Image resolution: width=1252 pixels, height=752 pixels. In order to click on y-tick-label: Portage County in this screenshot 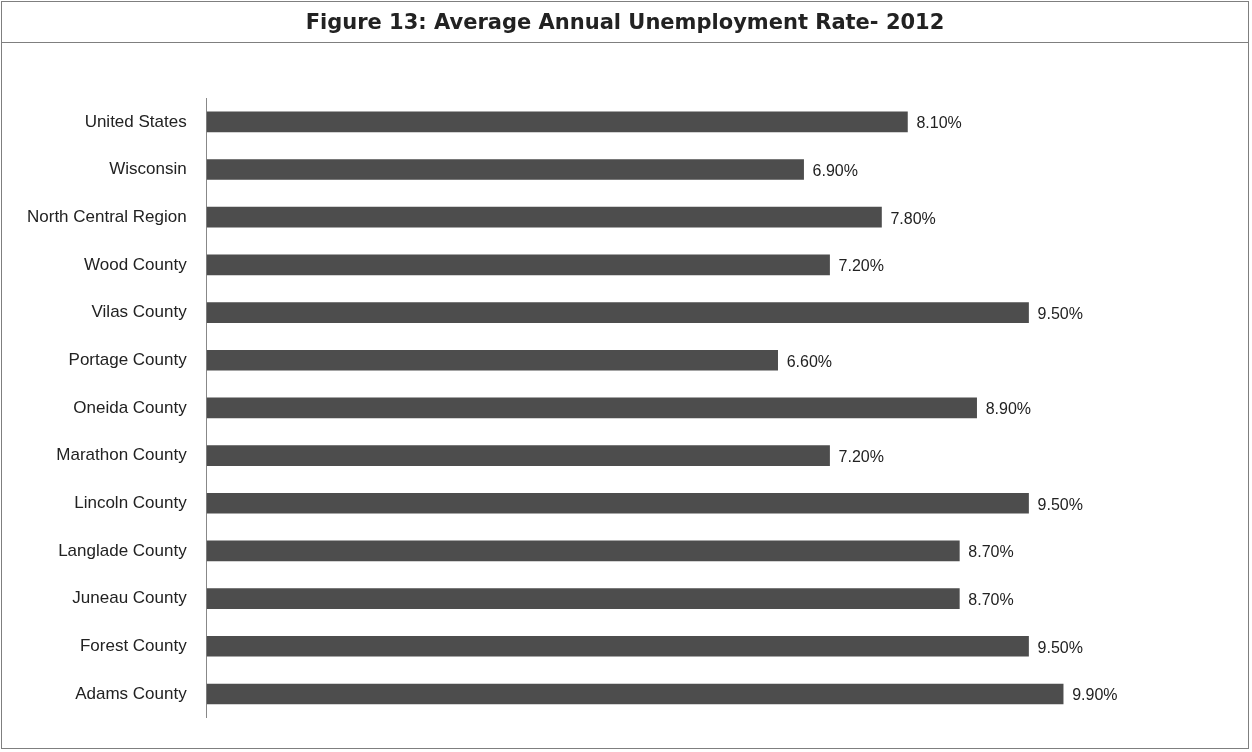, I will do `click(128, 359)`.